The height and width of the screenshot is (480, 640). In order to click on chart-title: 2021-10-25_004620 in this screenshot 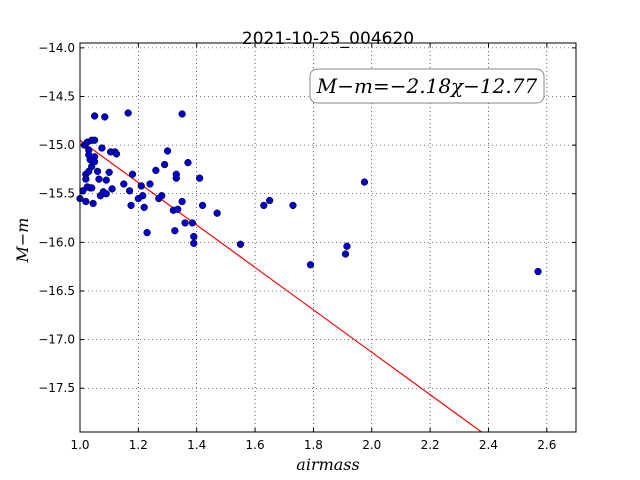, I will do `click(328, 39)`.